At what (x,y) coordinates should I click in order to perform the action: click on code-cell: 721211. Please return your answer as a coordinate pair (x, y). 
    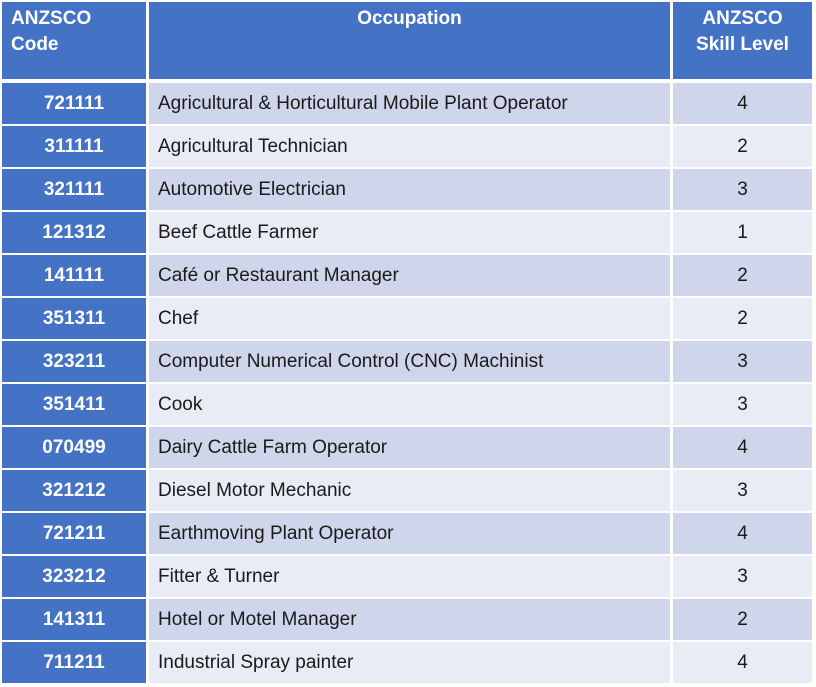
    Looking at the image, I should click on (74, 533).